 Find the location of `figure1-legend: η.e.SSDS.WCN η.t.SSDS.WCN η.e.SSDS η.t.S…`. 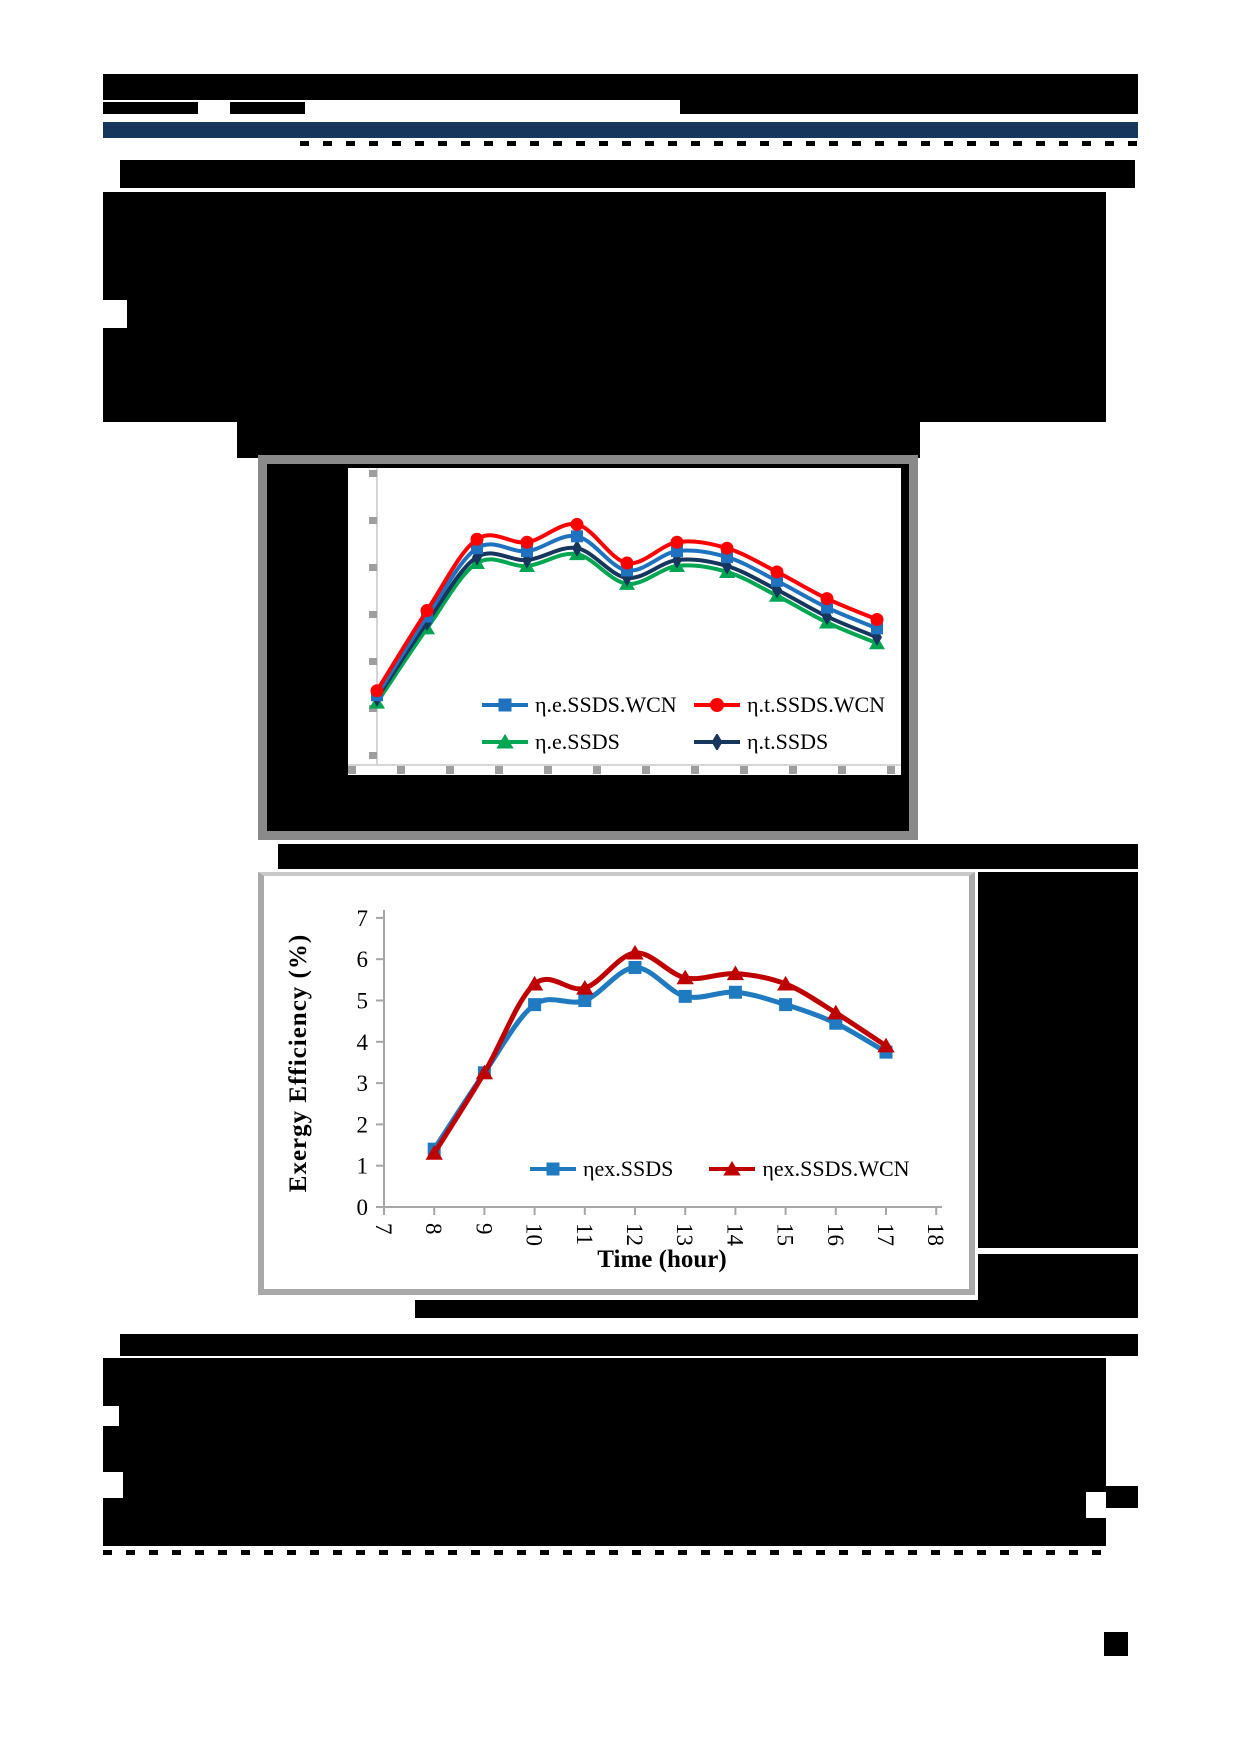

figure1-legend: η.e.SSDS.WCN η.t.SSDS.WCN η.e.SSDS η.t.S… is located at coordinates (683, 723).